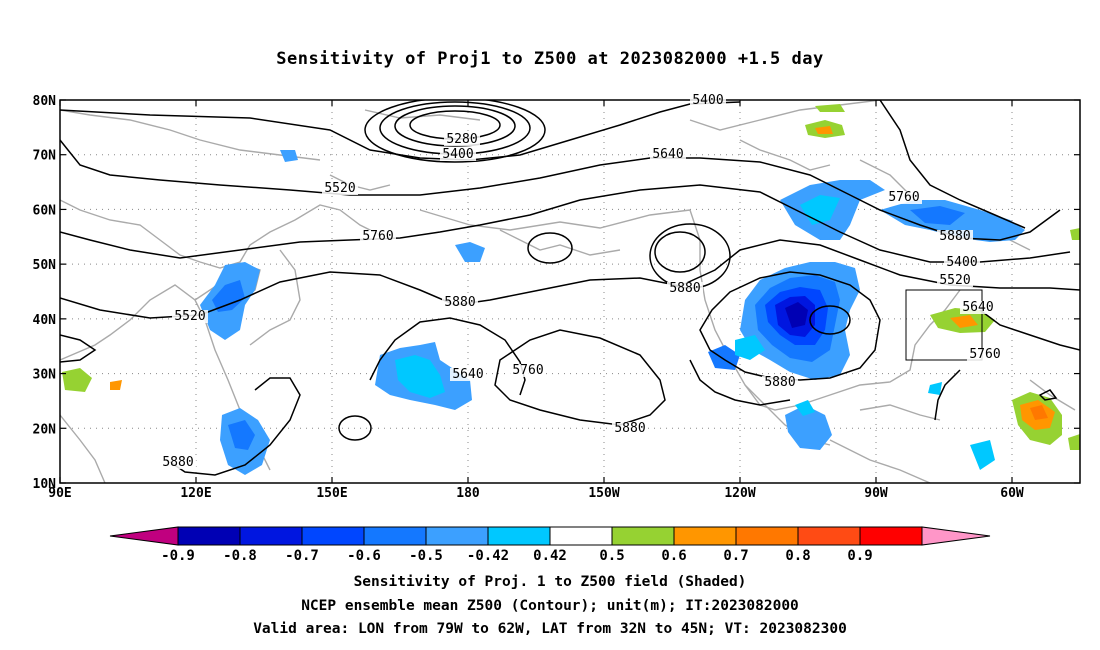 The height and width of the screenshot is (650, 1100). I want to click on lon-tick-label: 120E, so click(195, 493).